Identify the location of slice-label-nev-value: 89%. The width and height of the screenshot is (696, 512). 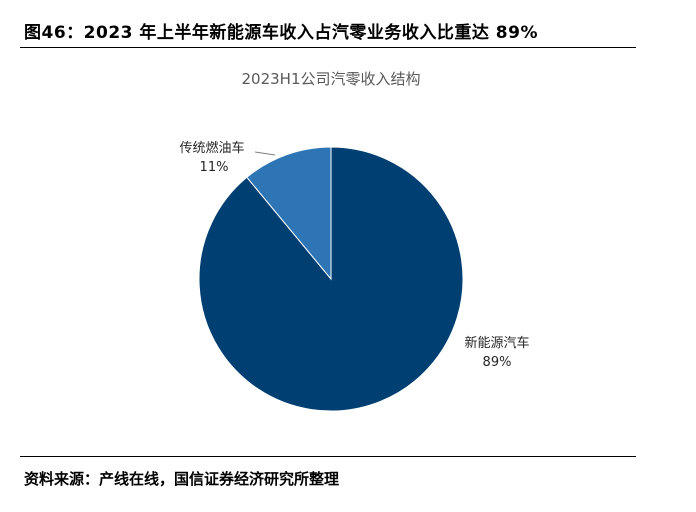
(497, 362).